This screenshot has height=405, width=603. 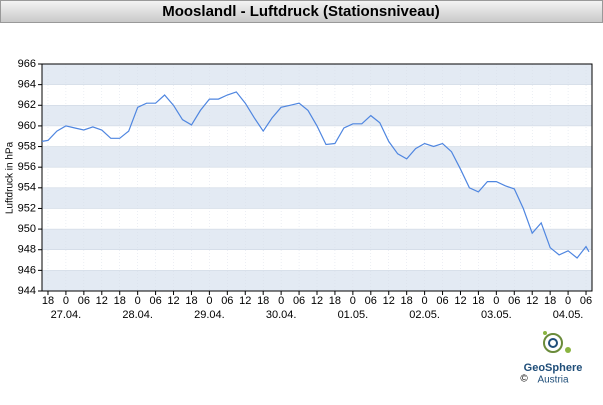 What do you see at coordinates (524, 379) in the screenshot?
I see `copyright: ©` at bounding box center [524, 379].